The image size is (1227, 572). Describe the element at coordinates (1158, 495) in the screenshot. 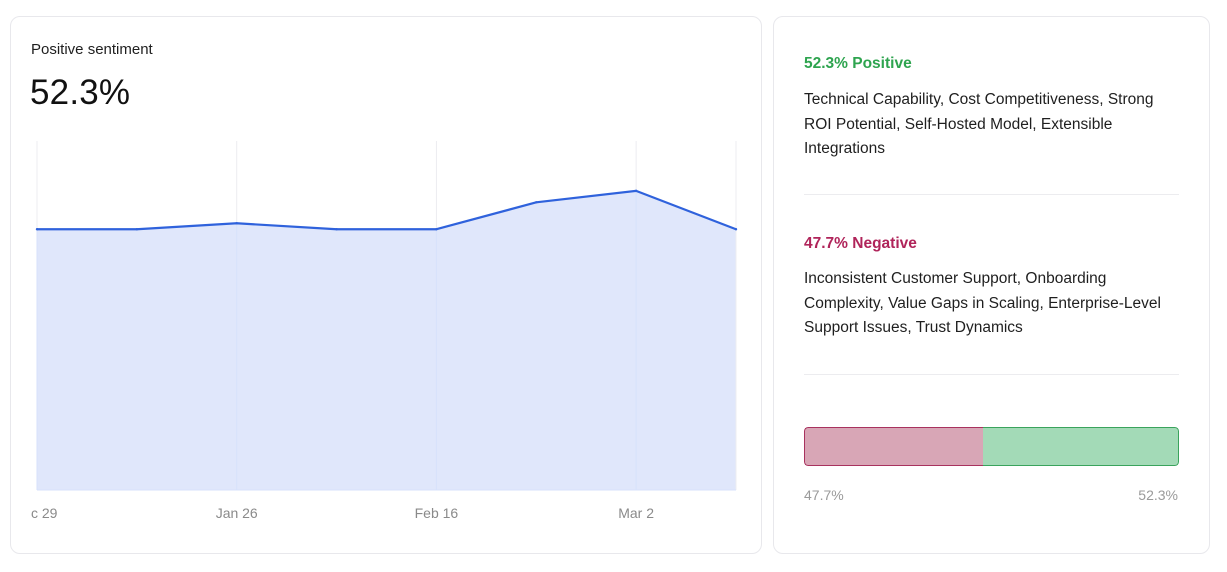

I see `positive-percent-label: 52.3%` at that location.